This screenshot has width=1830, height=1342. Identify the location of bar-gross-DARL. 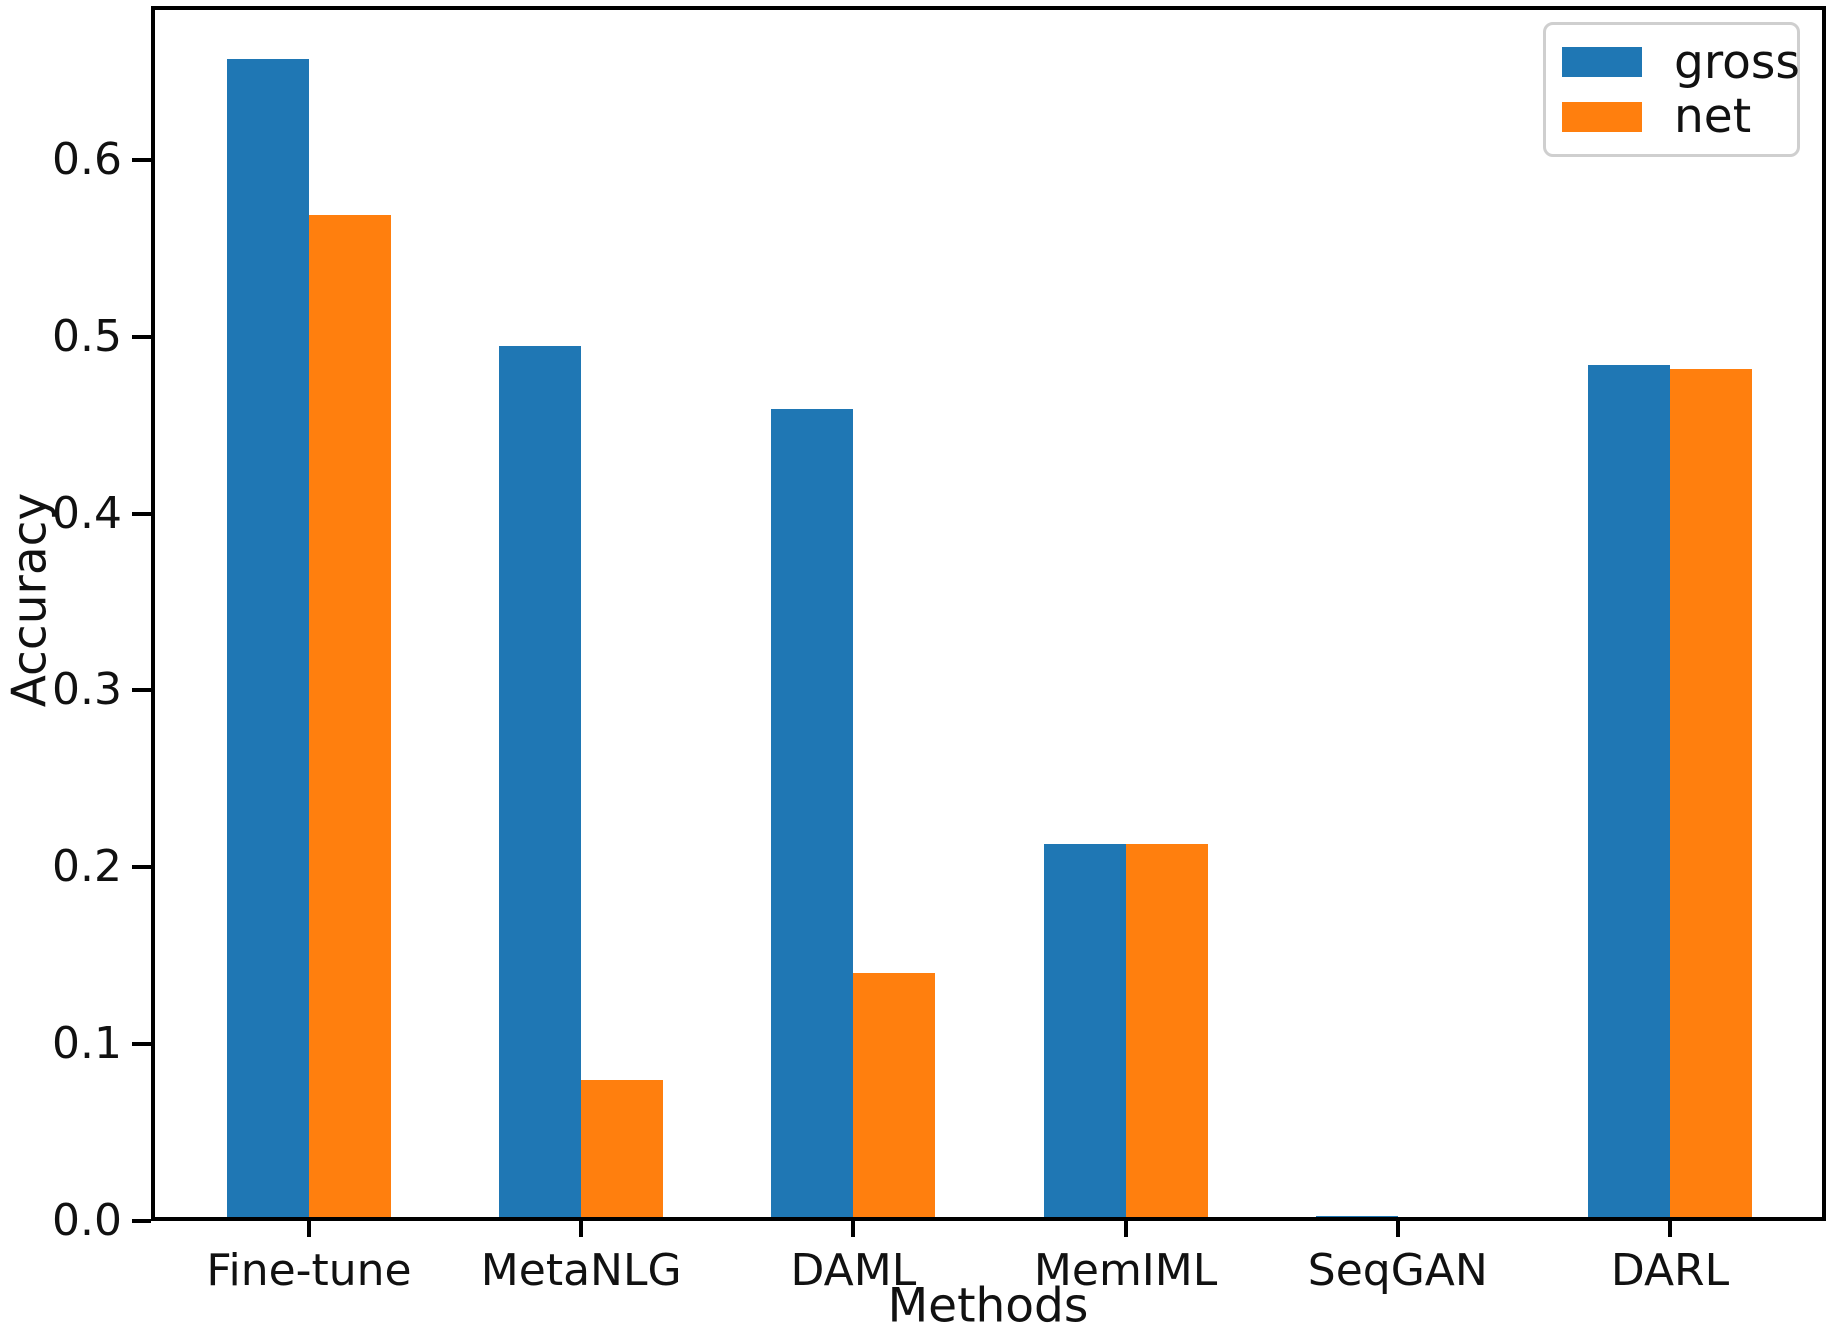
(1629, 793).